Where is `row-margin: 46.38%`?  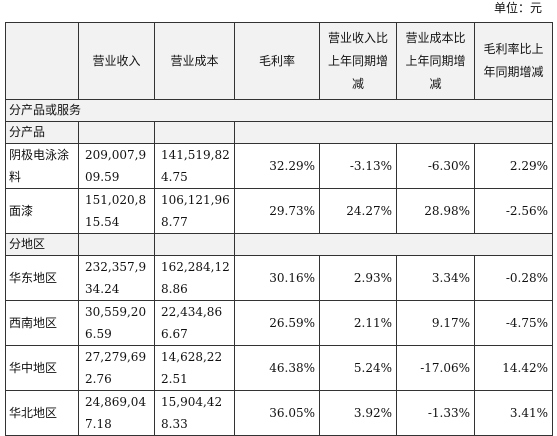 row-margin: 46.38% is located at coordinates (277, 368).